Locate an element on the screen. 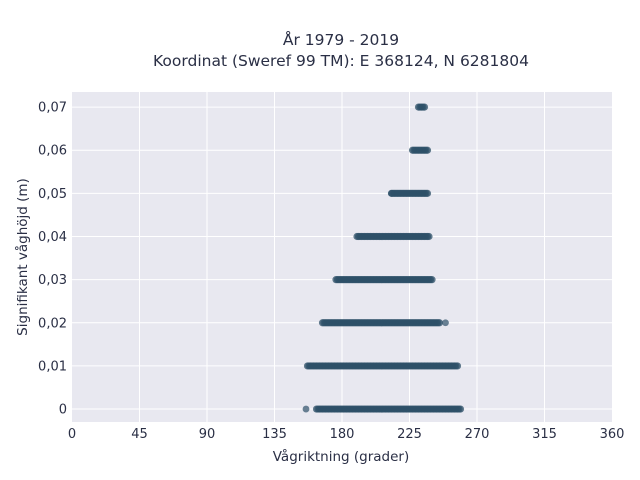 Image resolution: width=640 pixels, height=480 pixels. y-tick-label: 0,07 is located at coordinates (52, 108).